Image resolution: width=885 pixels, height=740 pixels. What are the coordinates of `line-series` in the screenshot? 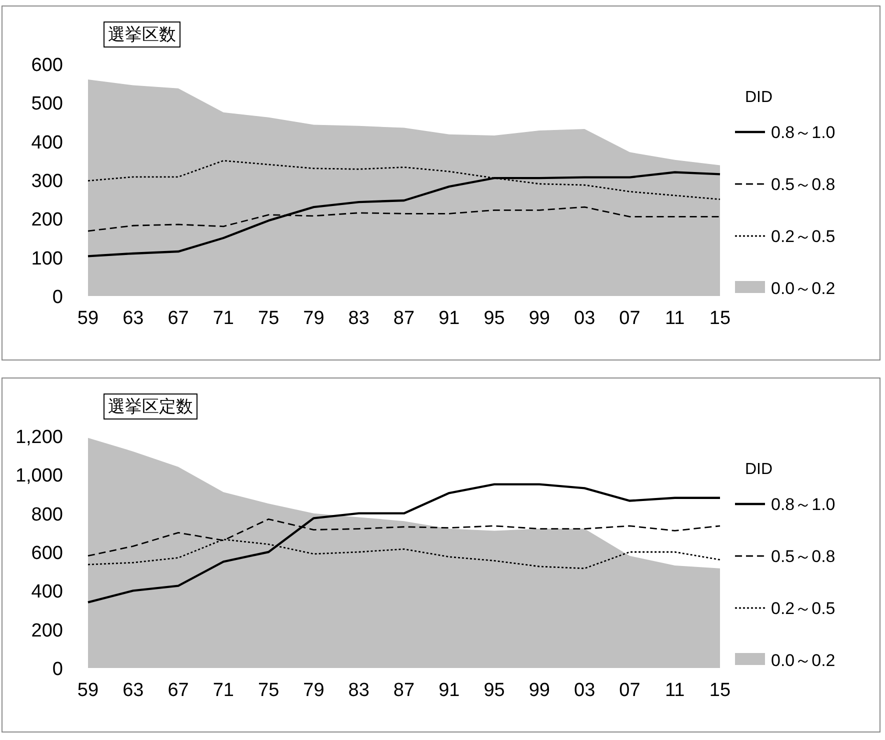 It's located at (404, 543).